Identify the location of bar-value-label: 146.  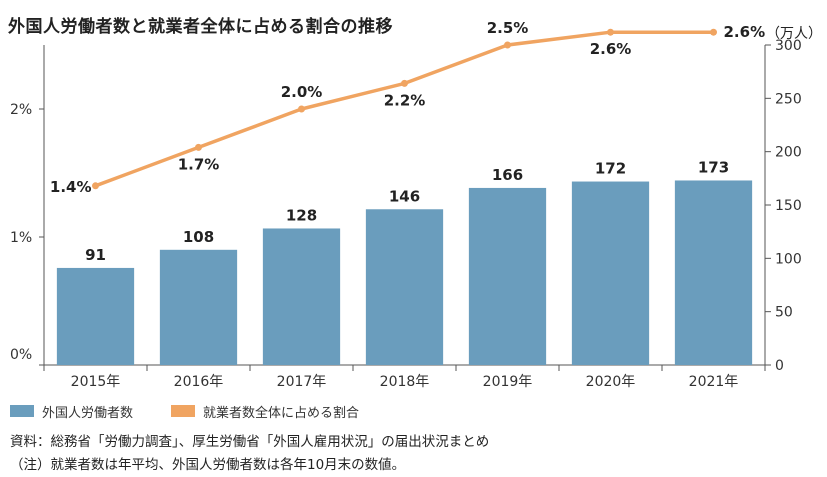
(404, 196).